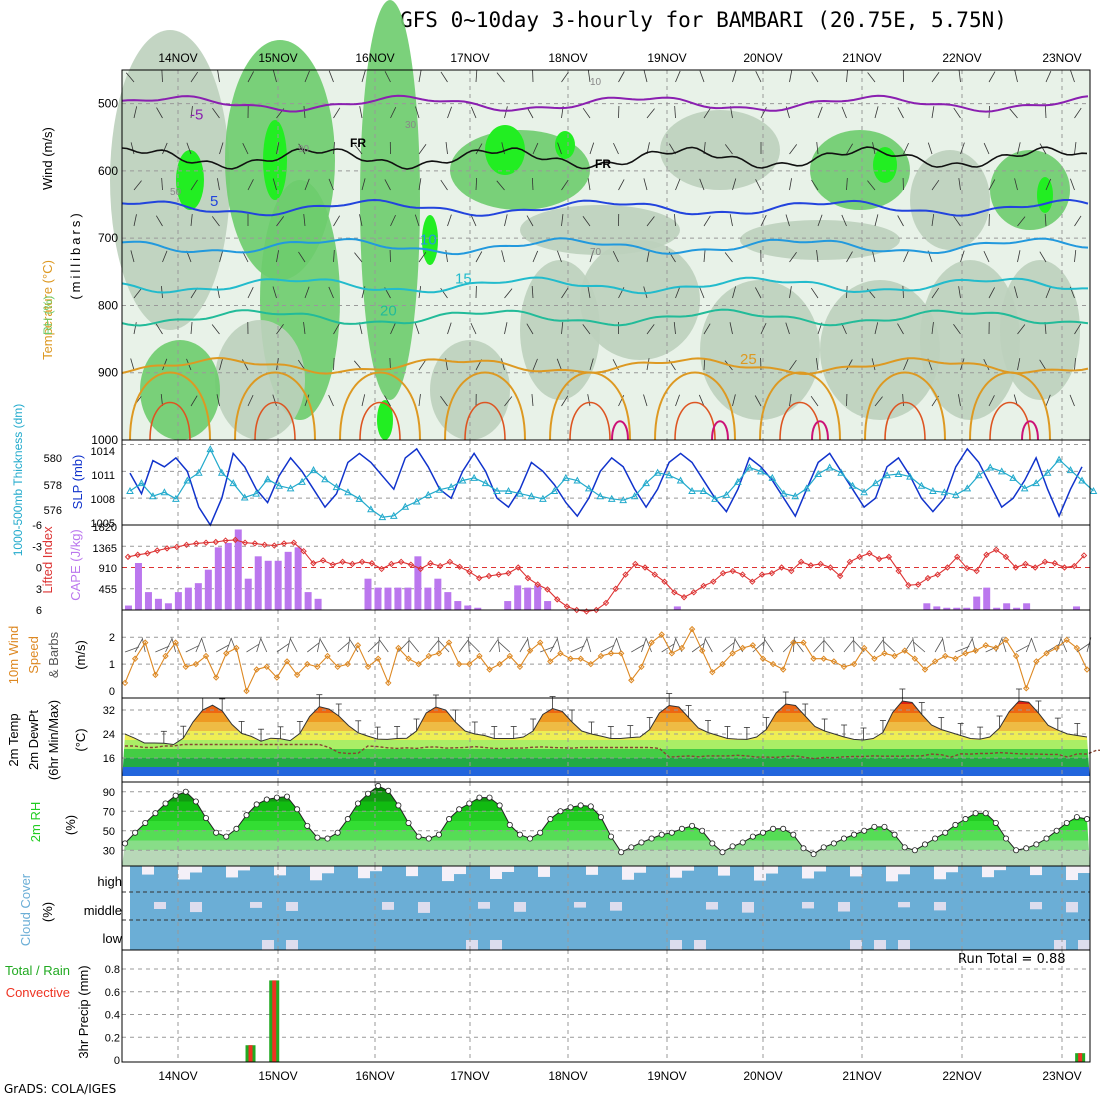 The width and height of the screenshot is (1100, 1100). Describe the element at coordinates (53, 486) in the screenshot. I see `thickness-tick-label: 578` at that location.